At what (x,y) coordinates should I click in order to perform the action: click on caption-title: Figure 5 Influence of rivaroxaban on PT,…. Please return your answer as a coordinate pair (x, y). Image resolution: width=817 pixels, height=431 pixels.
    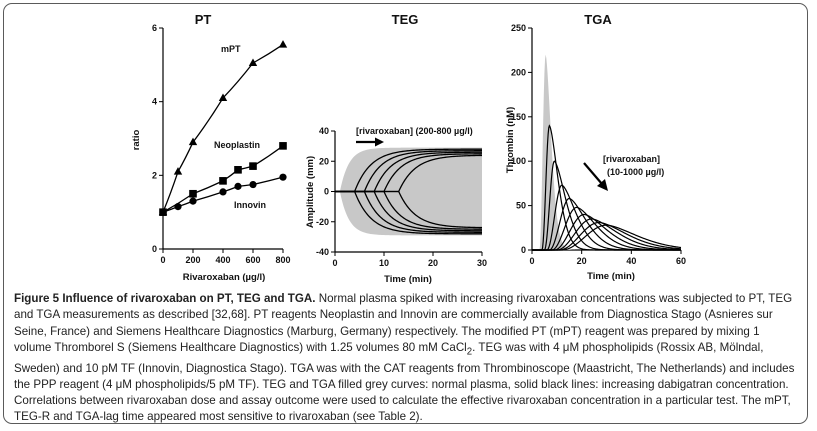
    Looking at the image, I should click on (165, 298).